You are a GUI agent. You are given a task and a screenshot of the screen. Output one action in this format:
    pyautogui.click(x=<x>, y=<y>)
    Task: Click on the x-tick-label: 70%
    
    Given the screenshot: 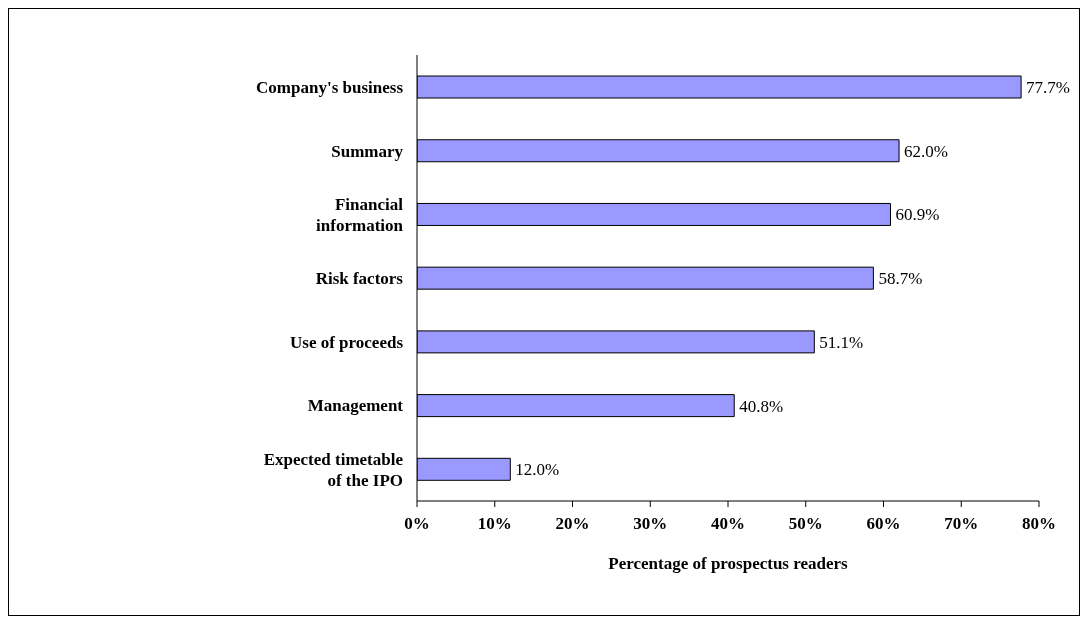 What is the action you would take?
    pyautogui.click(x=961, y=524)
    